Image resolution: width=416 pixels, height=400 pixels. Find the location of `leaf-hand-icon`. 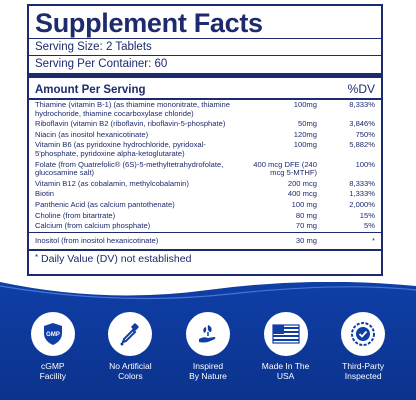

leaf-hand-icon is located at coordinates (207, 334).